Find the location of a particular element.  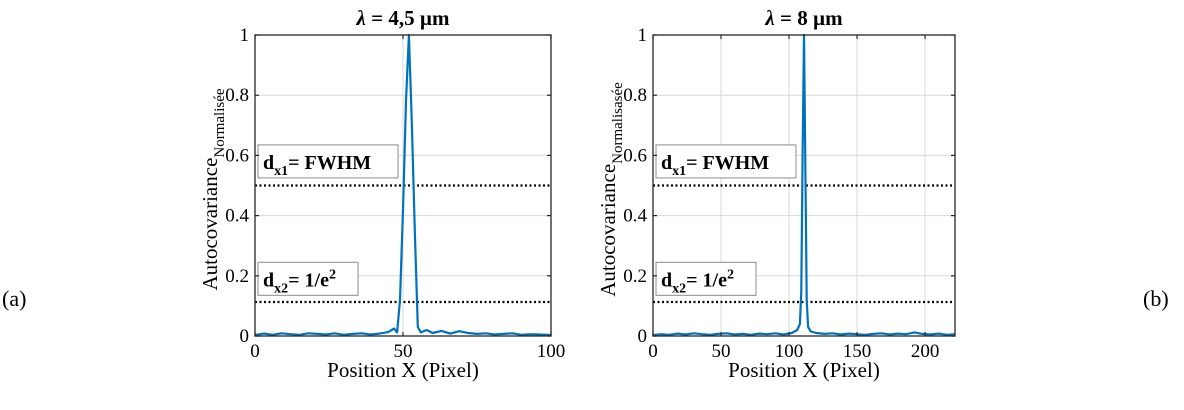

chart2-xtick-label-0: 0 is located at coordinates (653, 351).